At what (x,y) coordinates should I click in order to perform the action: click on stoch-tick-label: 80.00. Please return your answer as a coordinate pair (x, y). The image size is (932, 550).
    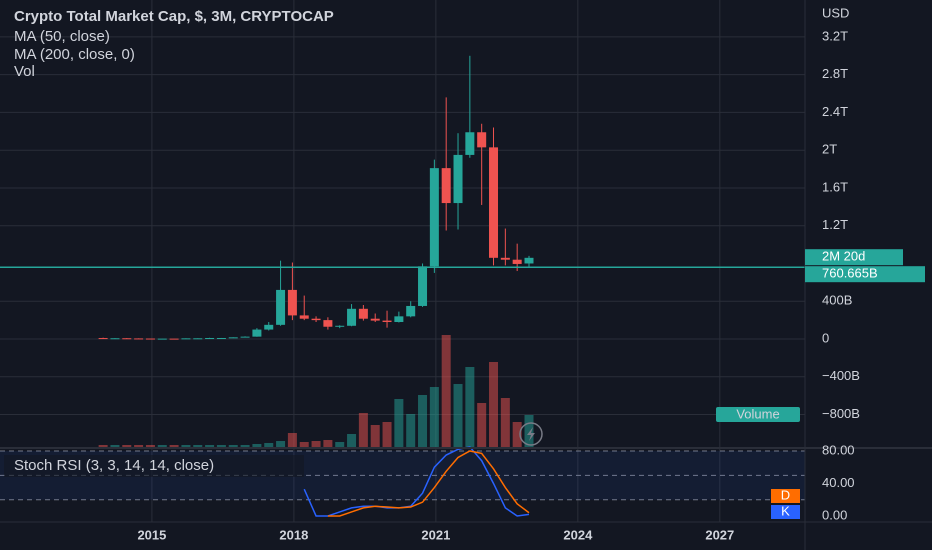
    Looking at the image, I should click on (838, 449).